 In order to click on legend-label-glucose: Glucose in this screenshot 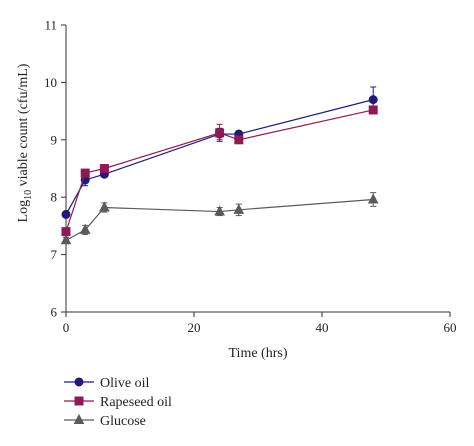, I will do `click(123, 421)`.